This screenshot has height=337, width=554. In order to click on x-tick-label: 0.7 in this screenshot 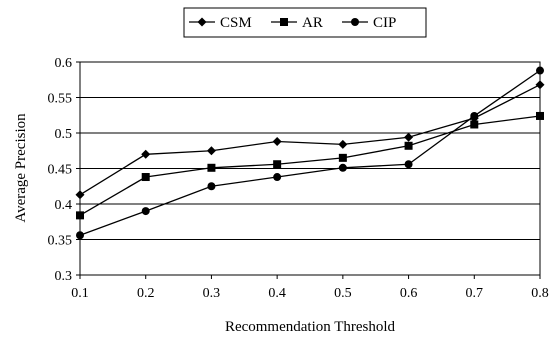, I will do `click(475, 293)`.